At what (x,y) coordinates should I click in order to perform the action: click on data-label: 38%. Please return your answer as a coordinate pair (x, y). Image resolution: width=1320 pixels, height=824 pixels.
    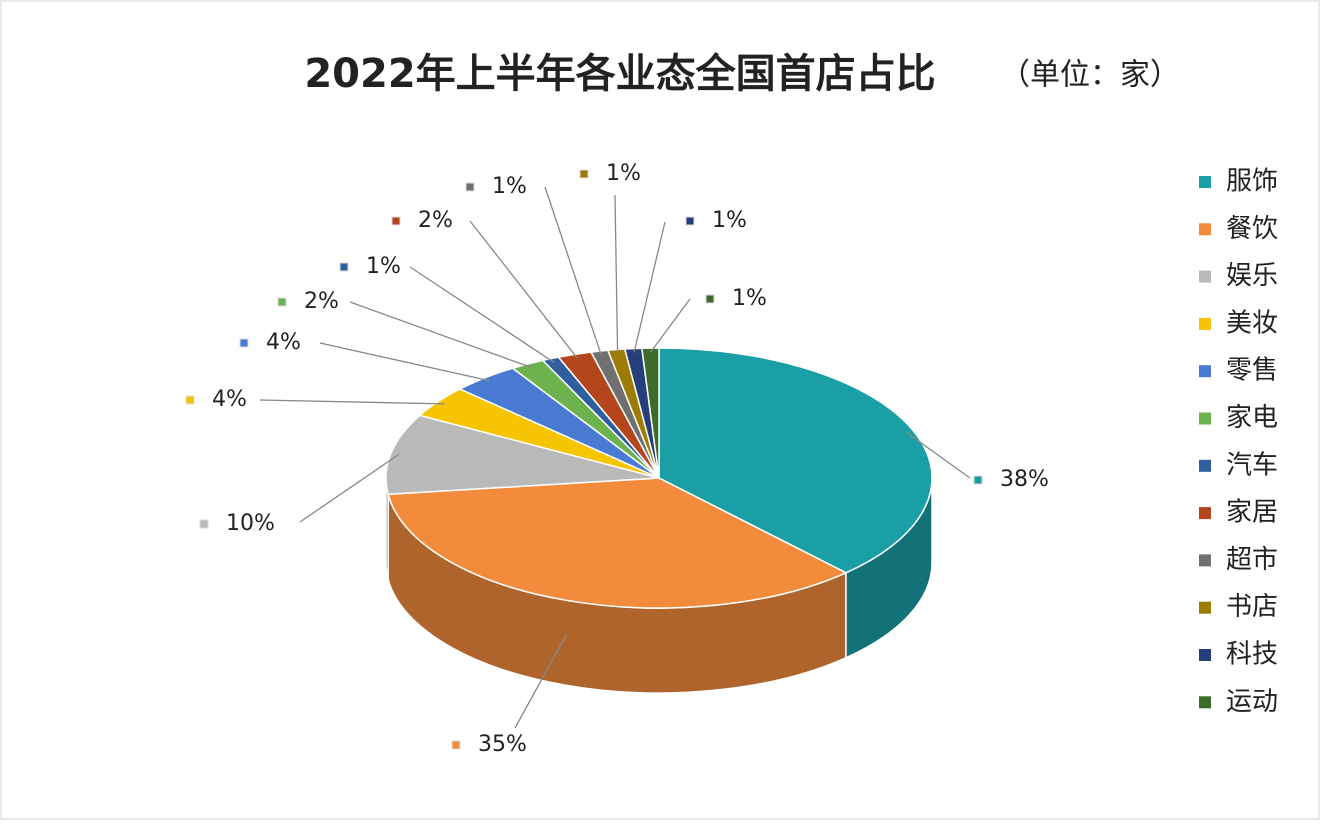
    Looking at the image, I should click on (1024, 479).